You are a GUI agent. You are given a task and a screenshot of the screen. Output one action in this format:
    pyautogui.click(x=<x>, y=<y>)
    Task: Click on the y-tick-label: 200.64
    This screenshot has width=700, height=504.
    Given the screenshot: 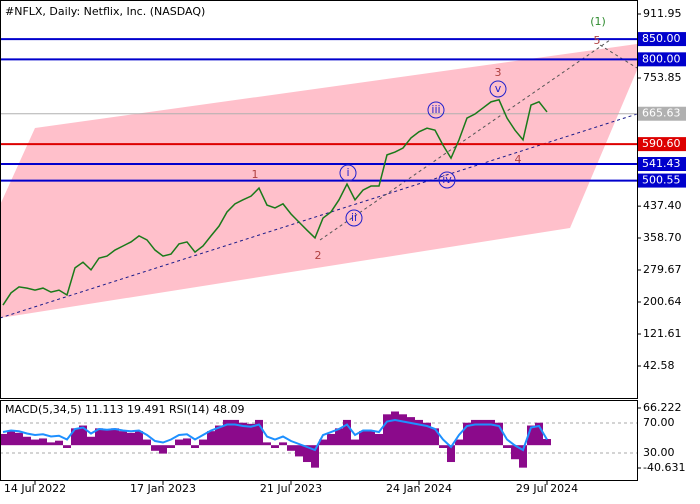 What is the action you would take?
    pyautogui.click(x=662, y=301)
    